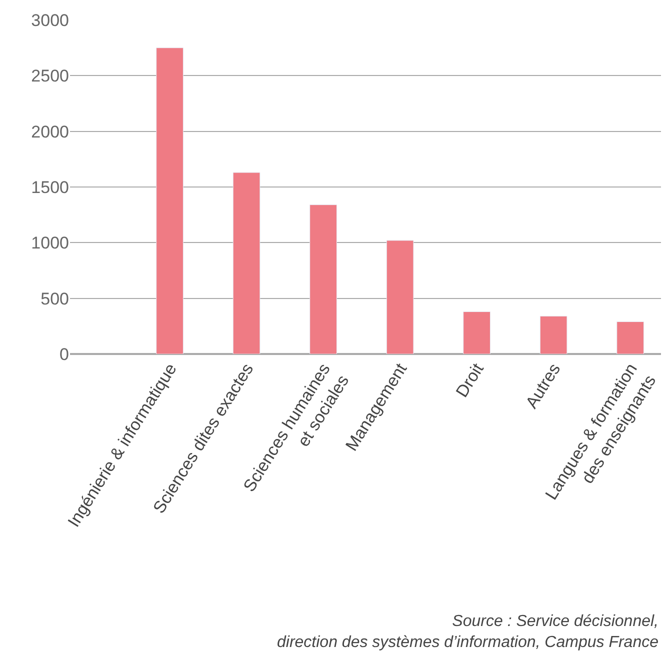  I want to click on y-tick-label: 1000, so click(50, 243).